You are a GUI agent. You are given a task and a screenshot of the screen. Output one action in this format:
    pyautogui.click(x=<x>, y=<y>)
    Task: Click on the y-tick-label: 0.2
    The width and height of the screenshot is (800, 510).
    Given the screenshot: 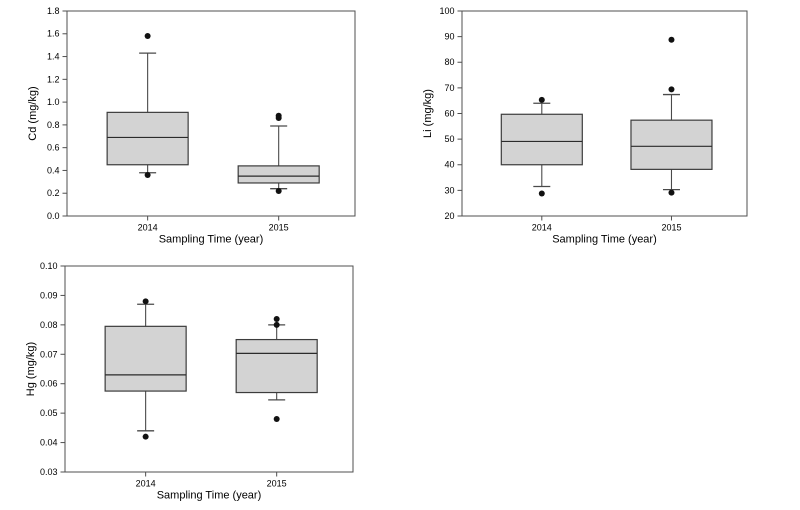 What is the action you would take?
    pyautogui.click(x=53, y=193)
    